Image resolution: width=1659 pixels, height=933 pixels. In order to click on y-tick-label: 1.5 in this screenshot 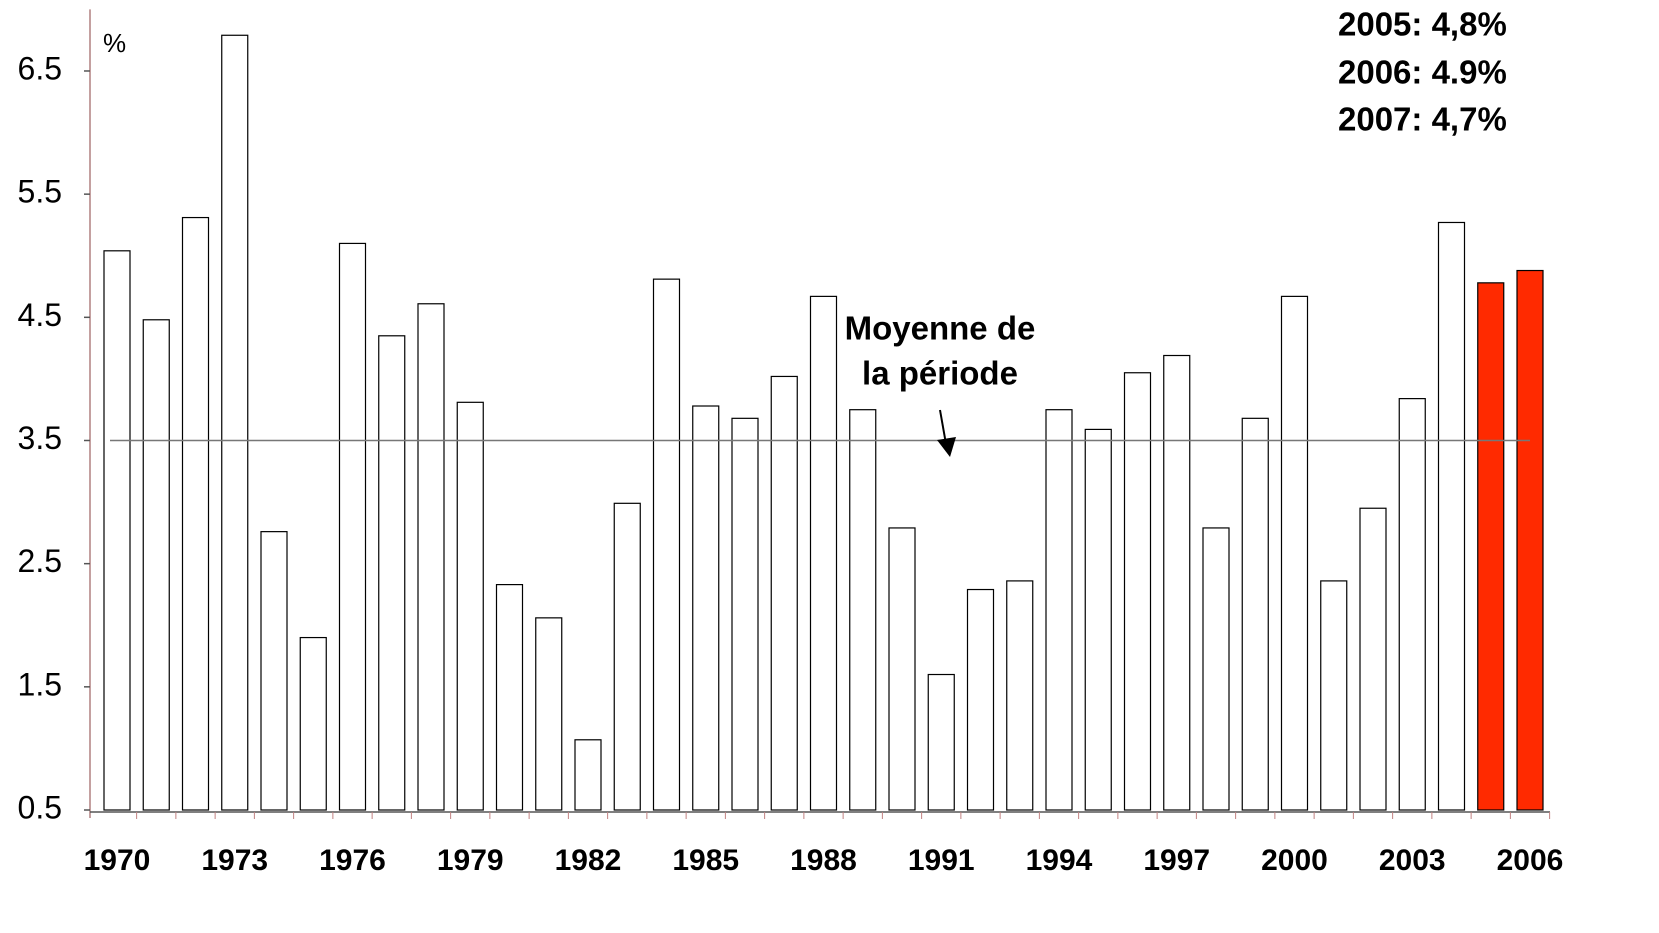, I will do `click(40, 684)`.